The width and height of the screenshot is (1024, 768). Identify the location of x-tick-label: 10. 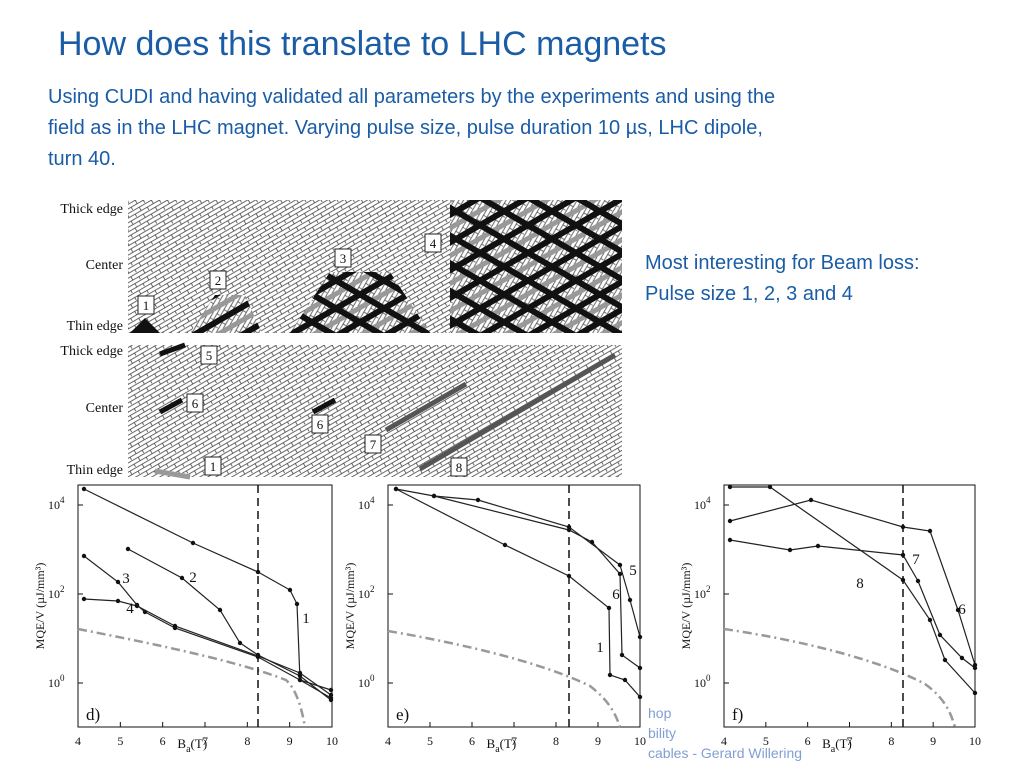
(332, 741).